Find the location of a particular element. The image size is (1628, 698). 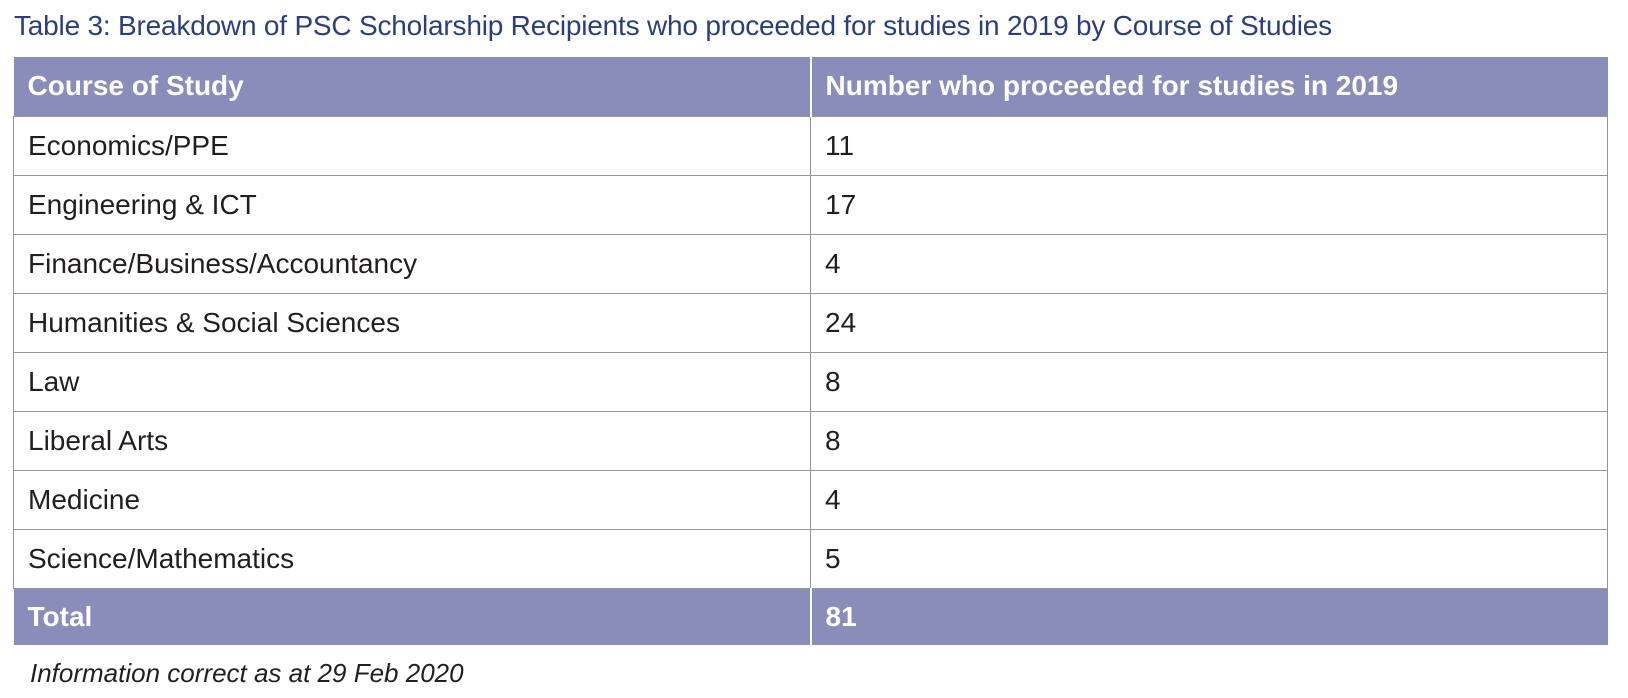

table-total-row: Total 81 is located at coordinates (810, 616).